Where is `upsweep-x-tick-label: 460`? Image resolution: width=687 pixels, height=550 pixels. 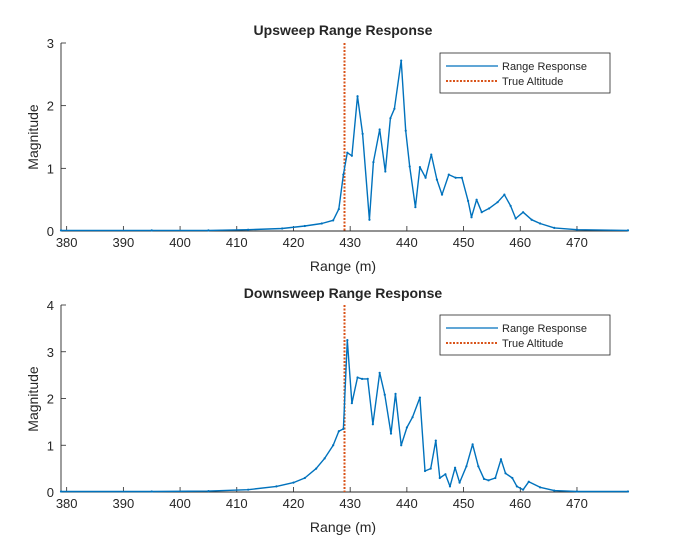 upsweep-x-tick-label: 460 is located at coordinates (520, 242).